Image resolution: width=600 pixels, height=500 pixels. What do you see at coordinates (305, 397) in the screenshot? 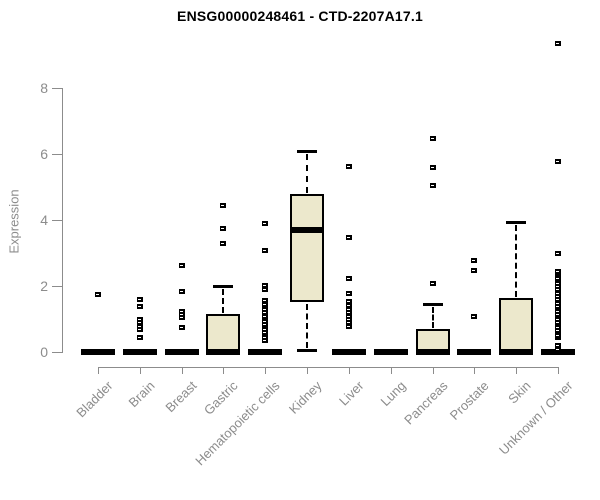
I see `x-category-label: Kidney` at bounding box center [305, 397].